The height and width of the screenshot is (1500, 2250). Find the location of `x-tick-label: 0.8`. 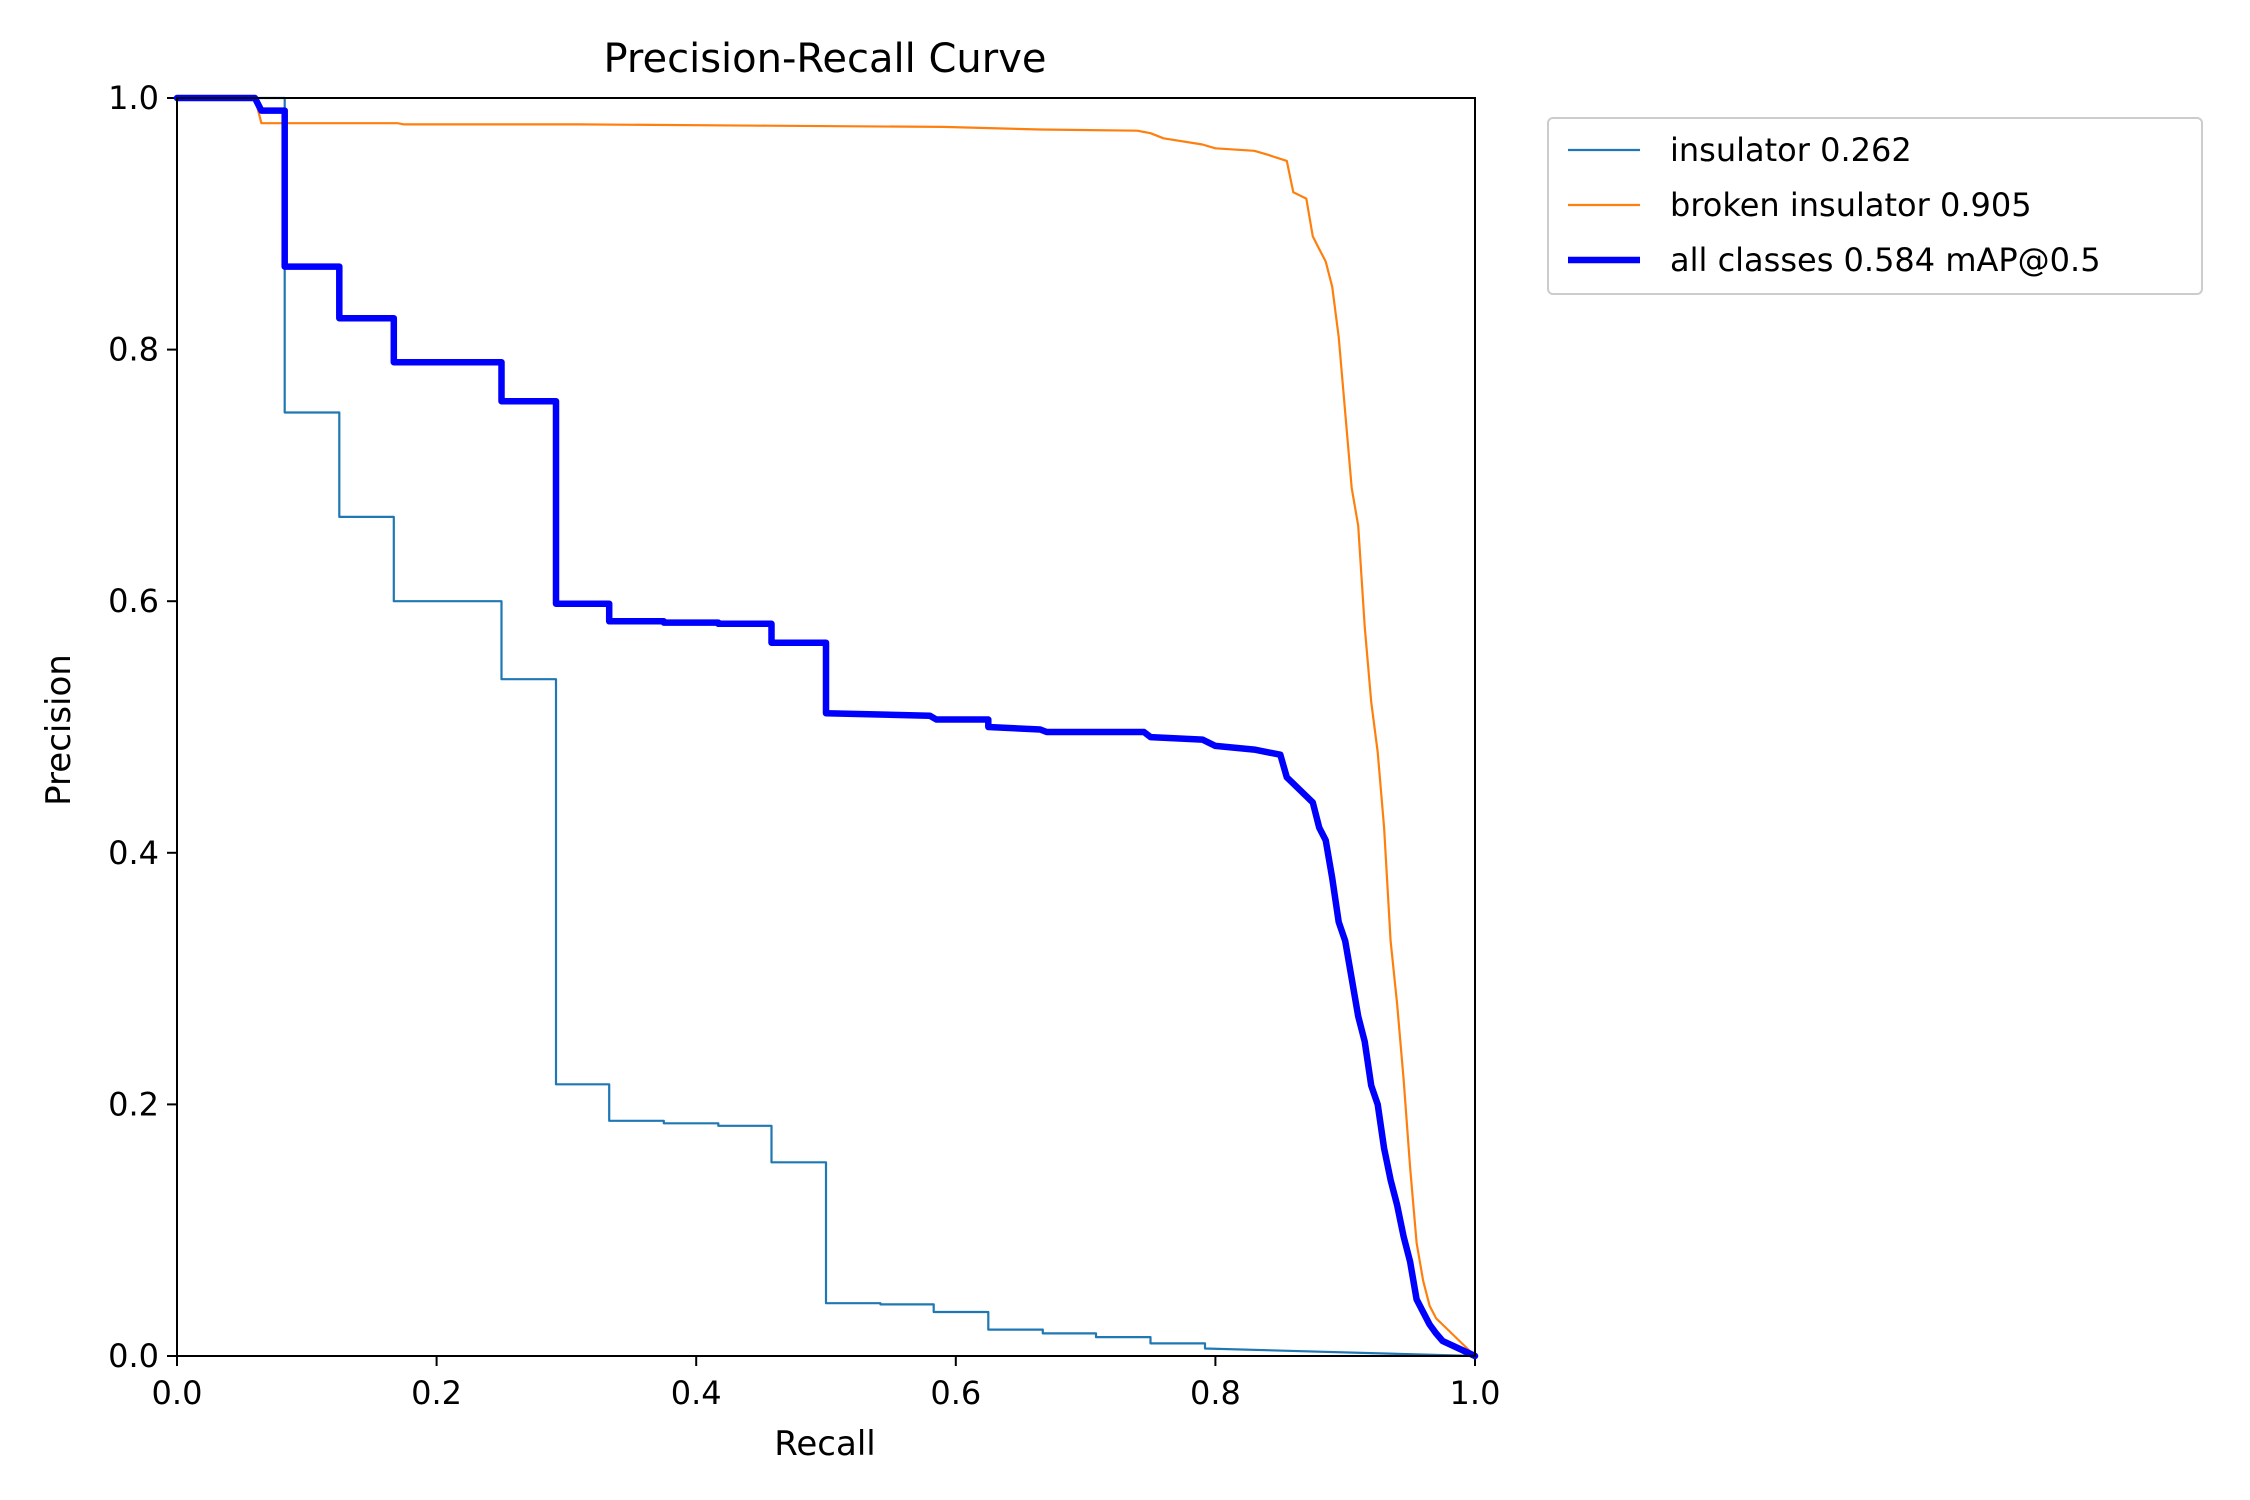

x-tick-label: 0.8 is located at coordinates (1215, 1393).